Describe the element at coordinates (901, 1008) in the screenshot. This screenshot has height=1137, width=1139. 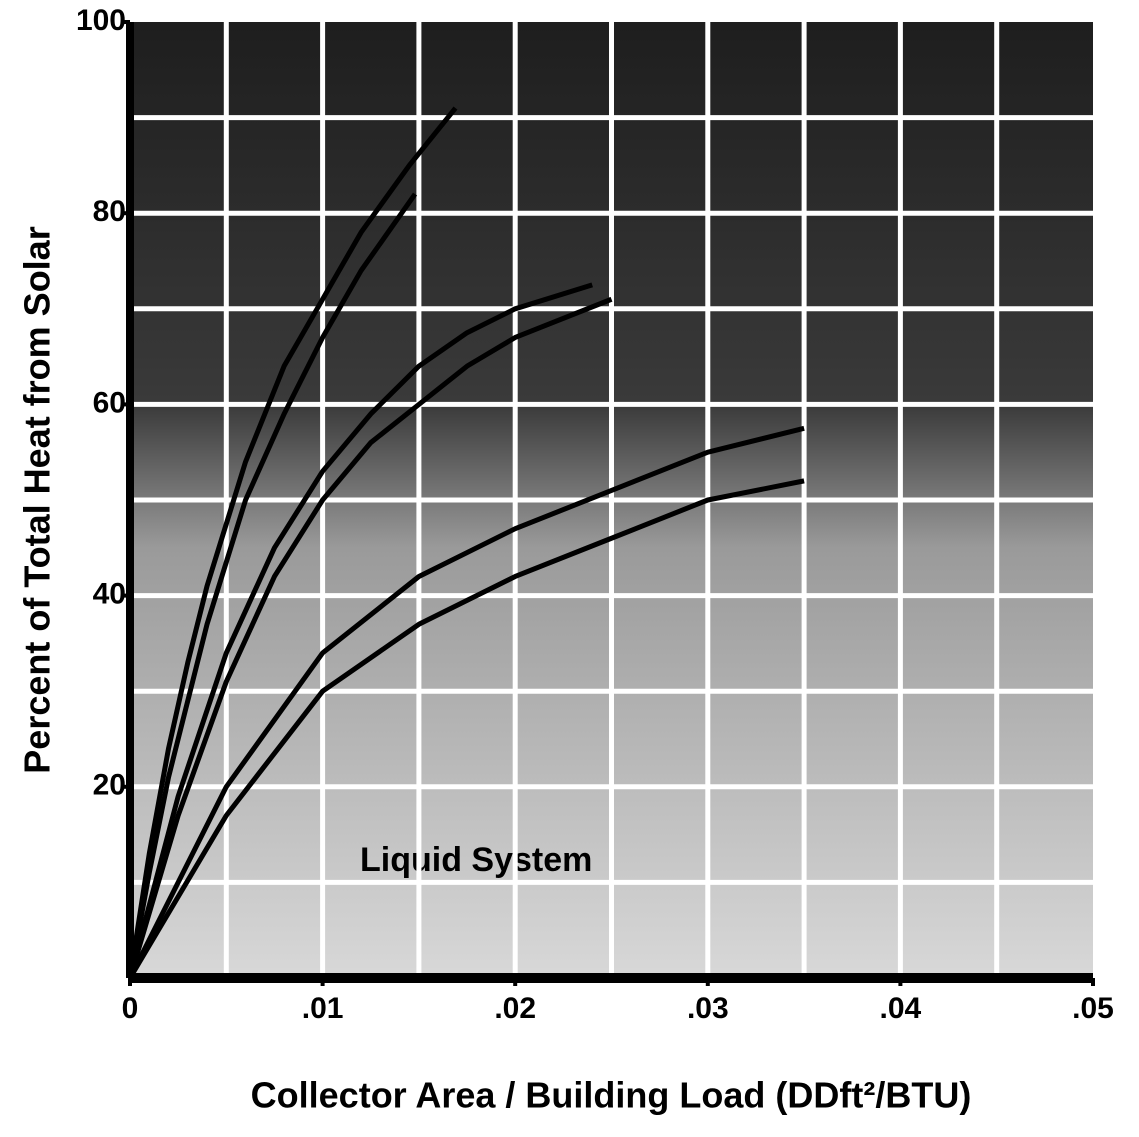
I see `x-tick-label: .04` at that location.